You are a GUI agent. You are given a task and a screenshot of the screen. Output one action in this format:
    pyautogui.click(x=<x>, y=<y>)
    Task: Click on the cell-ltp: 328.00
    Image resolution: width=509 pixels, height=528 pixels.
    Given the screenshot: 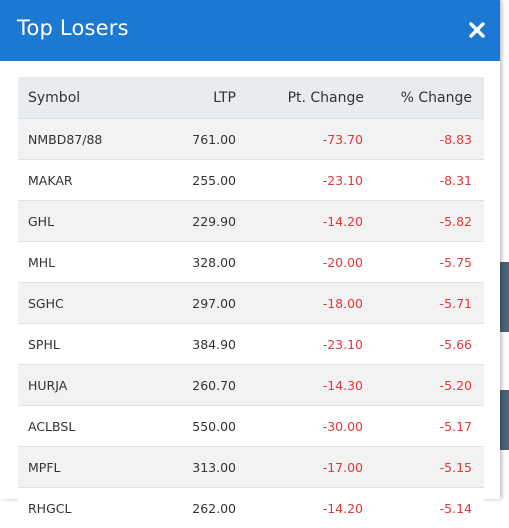 What is the action you would take?
    pyautogui.click(x=197, y=262)
    